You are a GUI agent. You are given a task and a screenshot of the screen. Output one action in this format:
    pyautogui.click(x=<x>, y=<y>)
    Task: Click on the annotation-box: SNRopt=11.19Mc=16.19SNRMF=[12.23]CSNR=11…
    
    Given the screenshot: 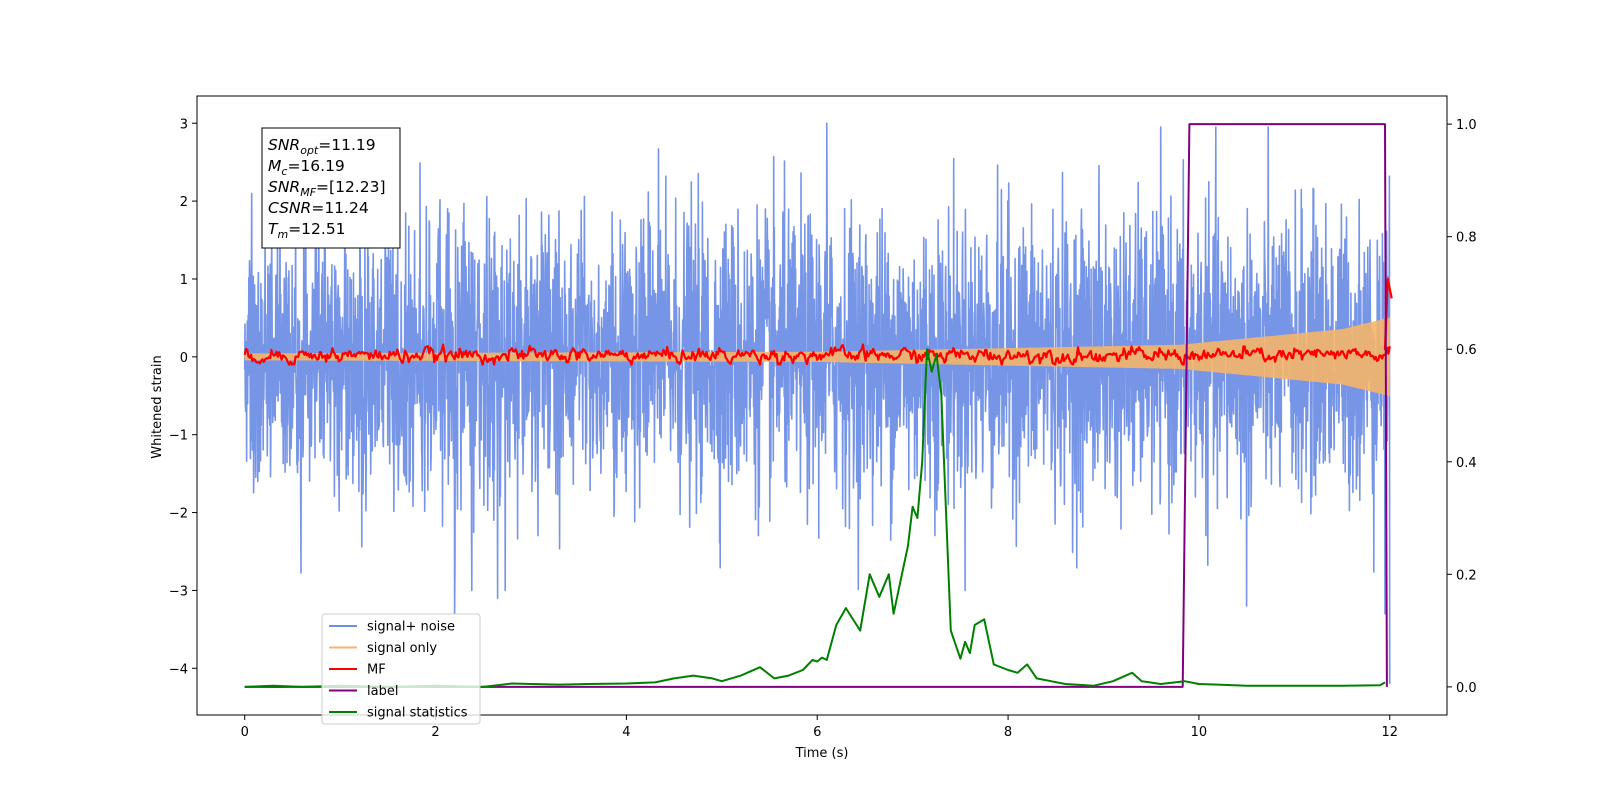 What is the action you would take?
    pyautogui.click(x=331, y=188)
    